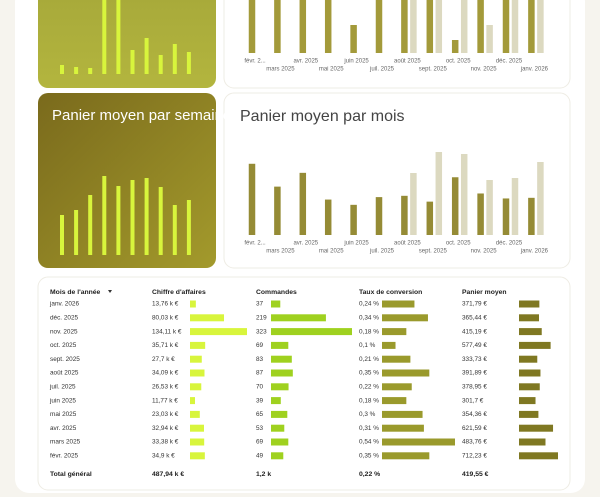 The height and width of the screenshot is (497, 600). I want to click on cell-value: 70, so click(260, 386).